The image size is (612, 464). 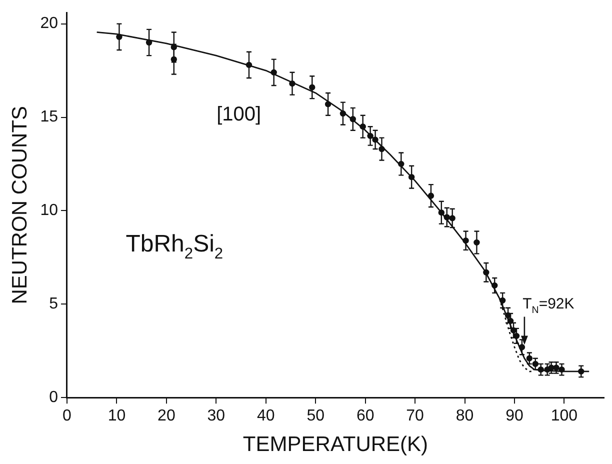 I want to click on x-tick-label: 90, so click(x=515, y=416).